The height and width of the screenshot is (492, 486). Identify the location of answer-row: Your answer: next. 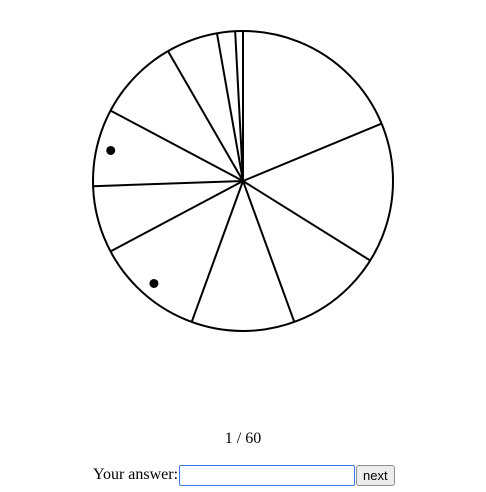
(244, 475).